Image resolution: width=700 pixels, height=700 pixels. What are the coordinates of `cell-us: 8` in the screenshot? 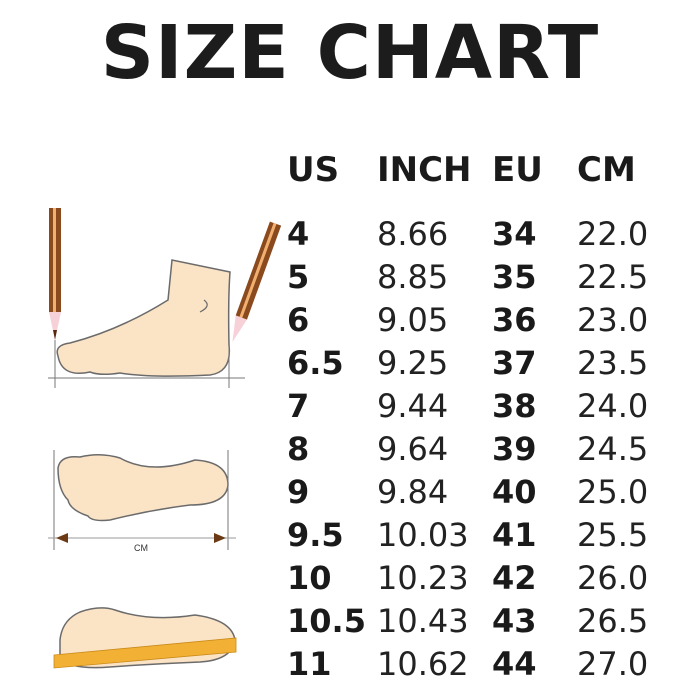 It's located at (298, 449).